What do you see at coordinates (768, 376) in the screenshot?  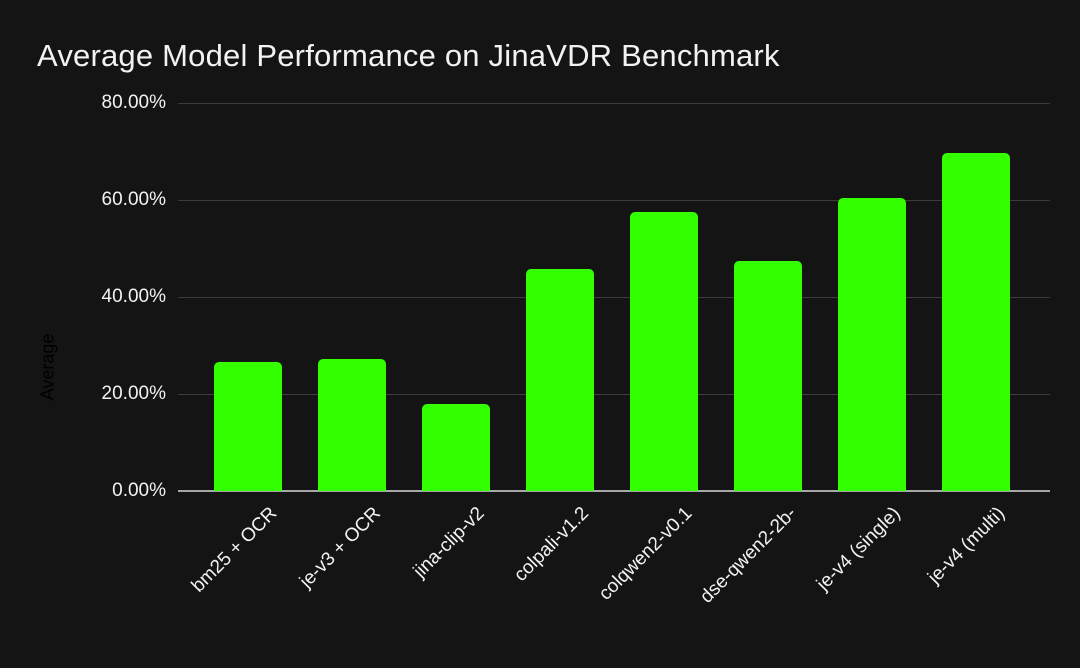 I see `bar-dse-qwen2-2b` at bounding box center [768, 376].